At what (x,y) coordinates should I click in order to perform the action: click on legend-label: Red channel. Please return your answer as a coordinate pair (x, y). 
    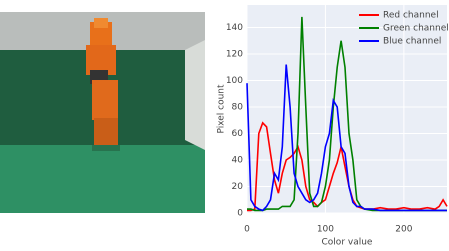
    Looking at the image, I should click on (411, 16).